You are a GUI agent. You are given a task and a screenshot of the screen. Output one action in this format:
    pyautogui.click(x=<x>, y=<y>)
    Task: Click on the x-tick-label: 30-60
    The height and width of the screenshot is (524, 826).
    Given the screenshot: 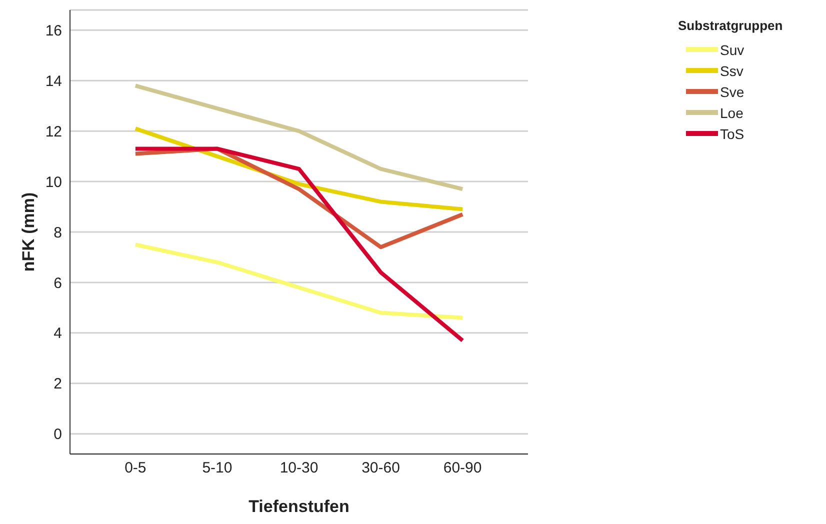 What is the action you would take?
    pyautogui.click(x=381, y=468)
    